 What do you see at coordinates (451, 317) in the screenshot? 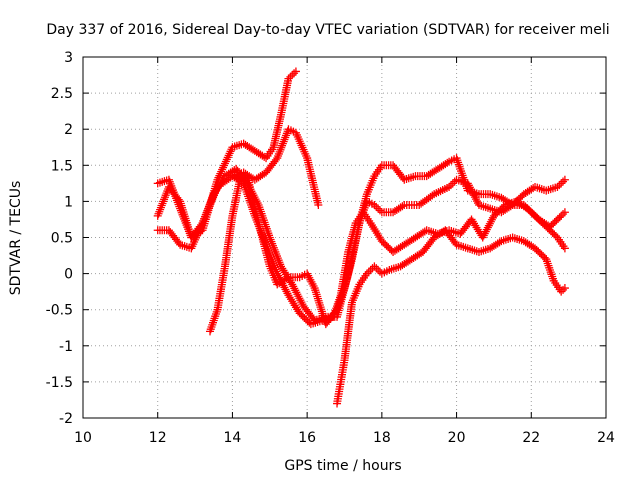
I see `series-track-f` at bounding box center [451, 317].